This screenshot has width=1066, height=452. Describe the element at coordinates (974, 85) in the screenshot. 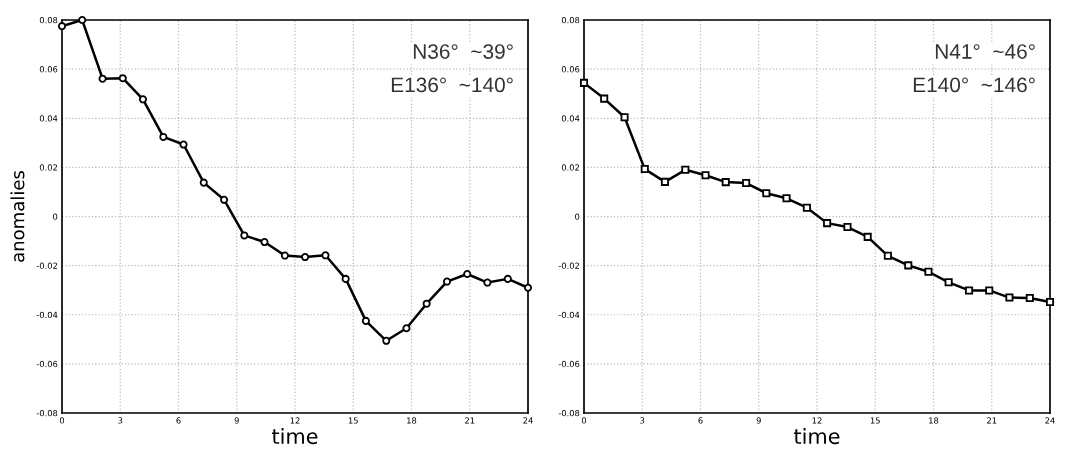

I see `annotation: E140° ~146°` at that location.